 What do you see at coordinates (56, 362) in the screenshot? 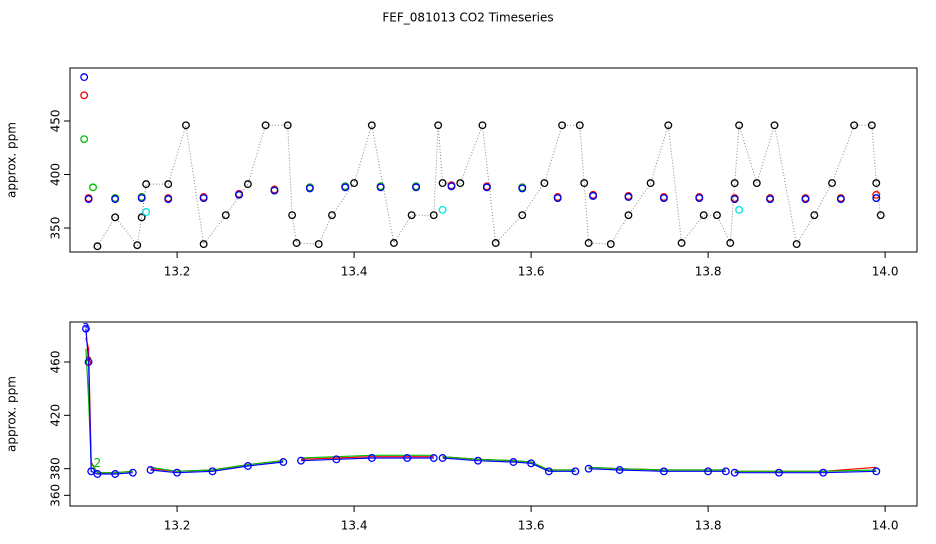
I see `y-tick-label: 460` at bounding box center [56, 362].